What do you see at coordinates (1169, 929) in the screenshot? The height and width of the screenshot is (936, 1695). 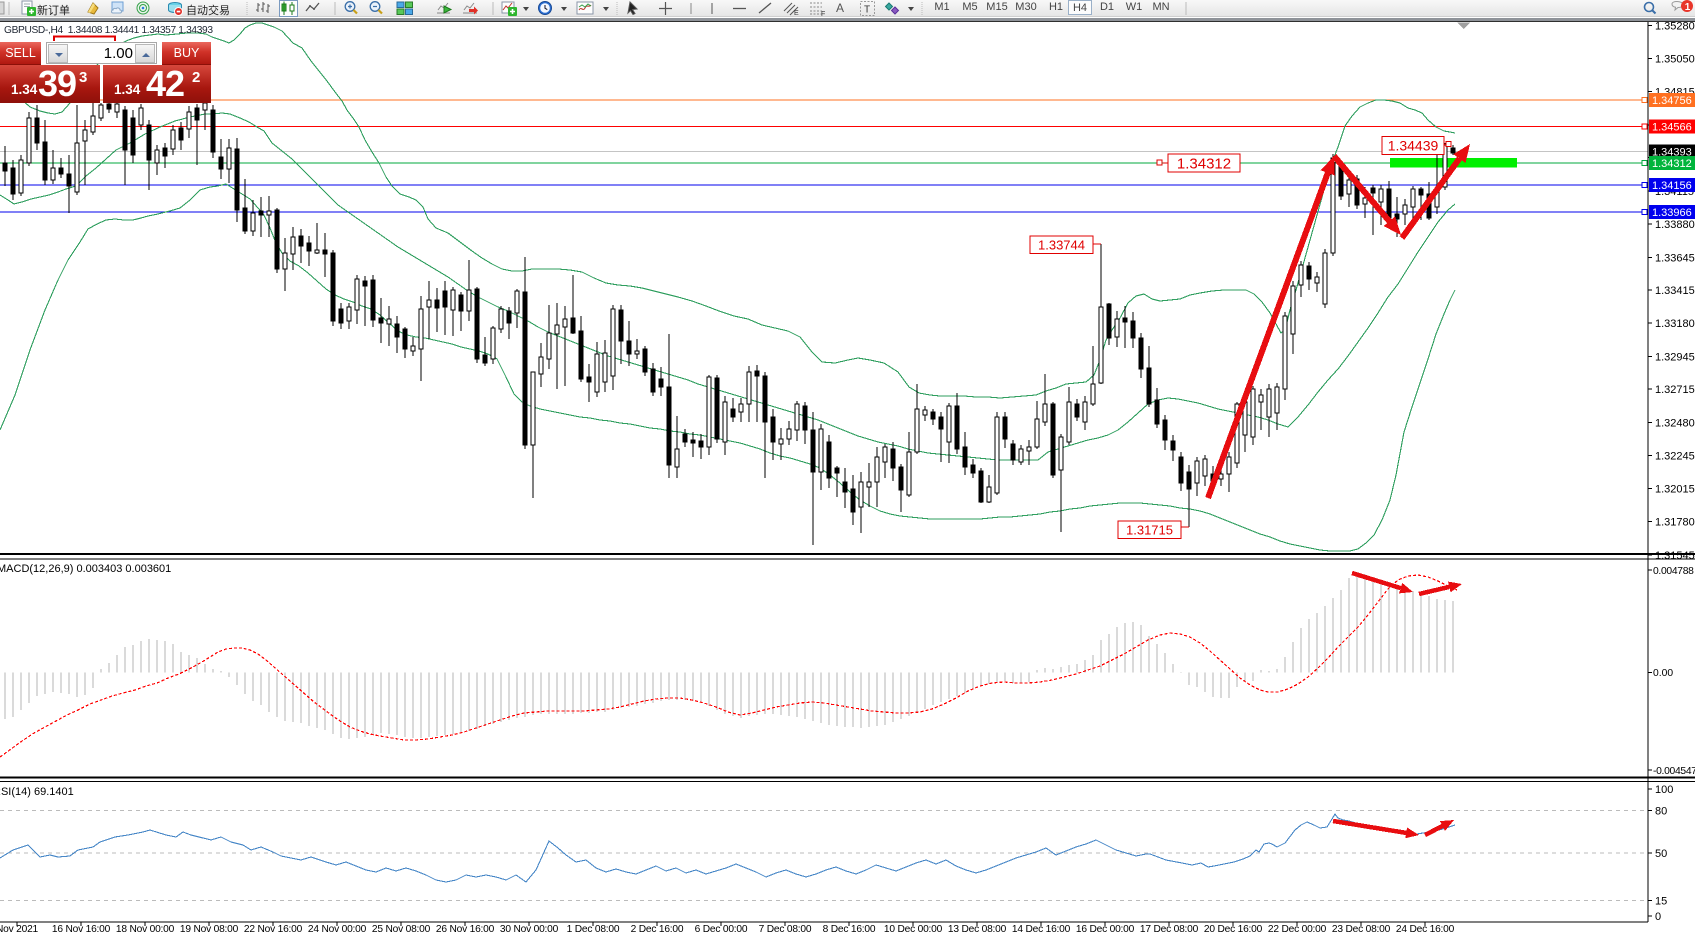 I see `svg-text: 17 Dec 08:00` at bounding box center [1169, 929].